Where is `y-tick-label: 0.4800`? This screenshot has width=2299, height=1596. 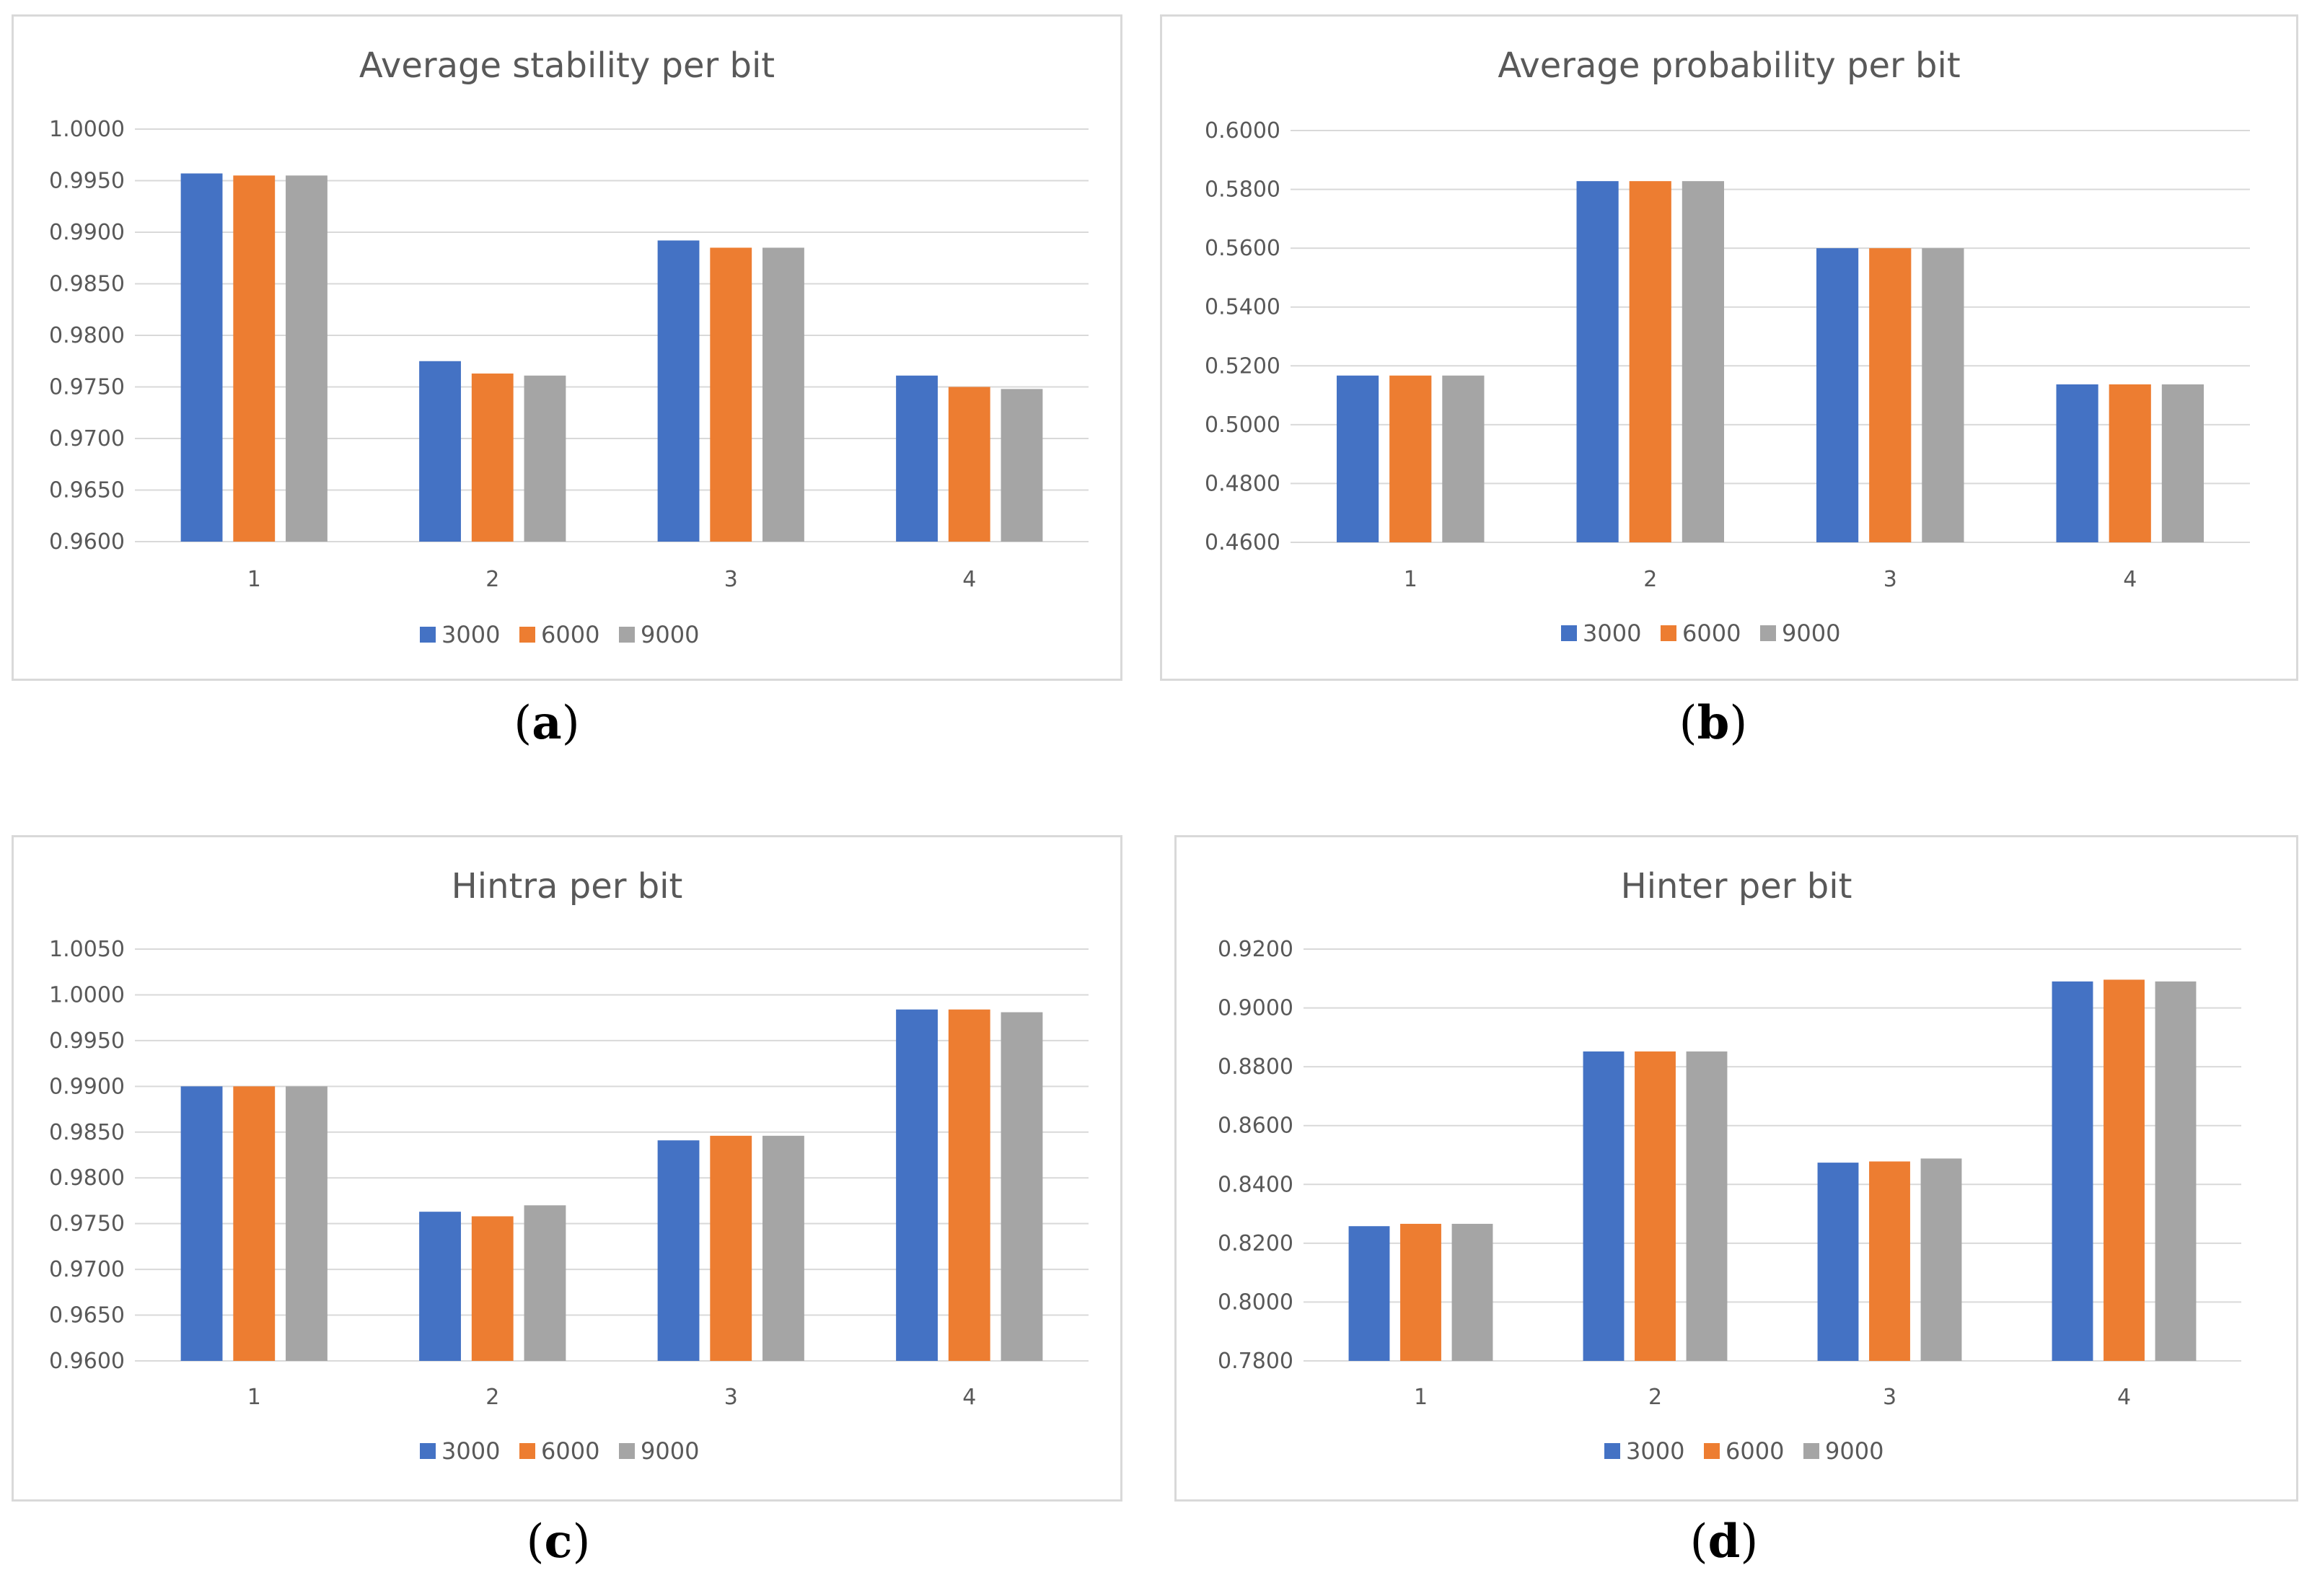
y-tick-label: 0.4800 is located at coordinates (1242, 484).